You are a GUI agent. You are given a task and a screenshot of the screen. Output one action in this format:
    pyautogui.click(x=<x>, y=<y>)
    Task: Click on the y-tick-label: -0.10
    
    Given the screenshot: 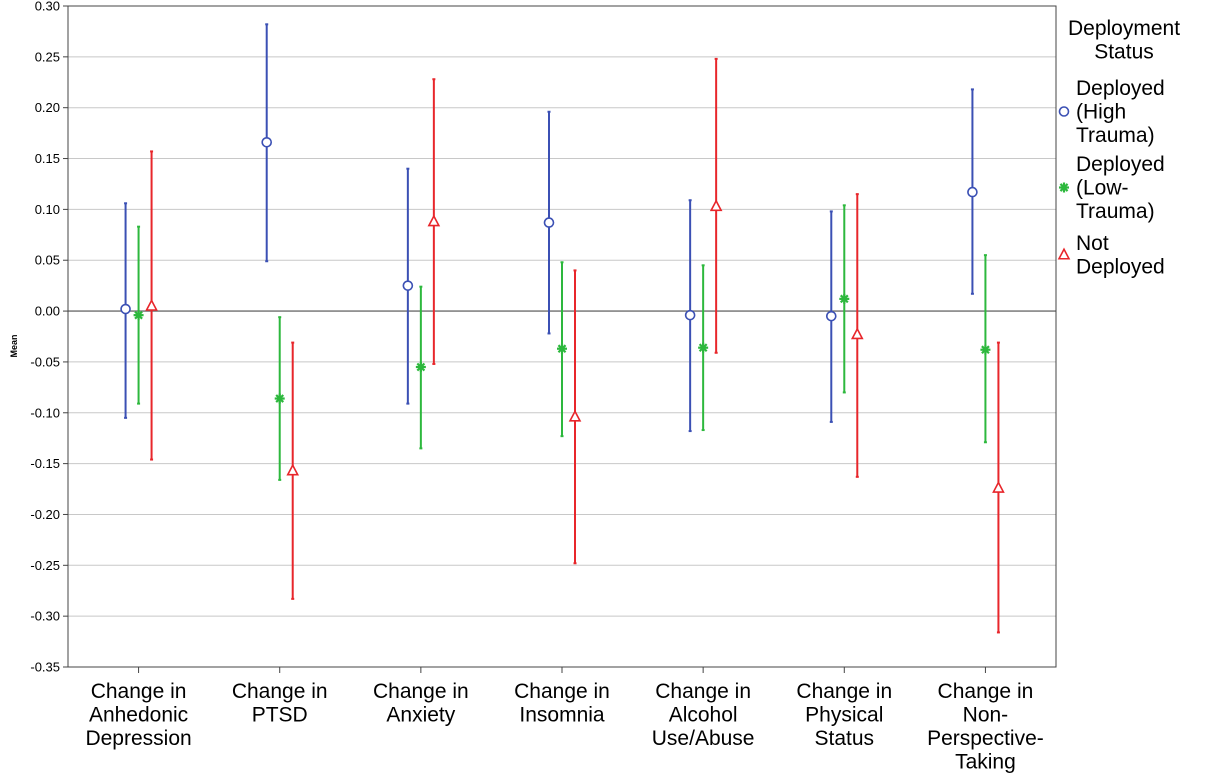 What is the action you would take?
    pyautogui.click(x=45, y=412)
    